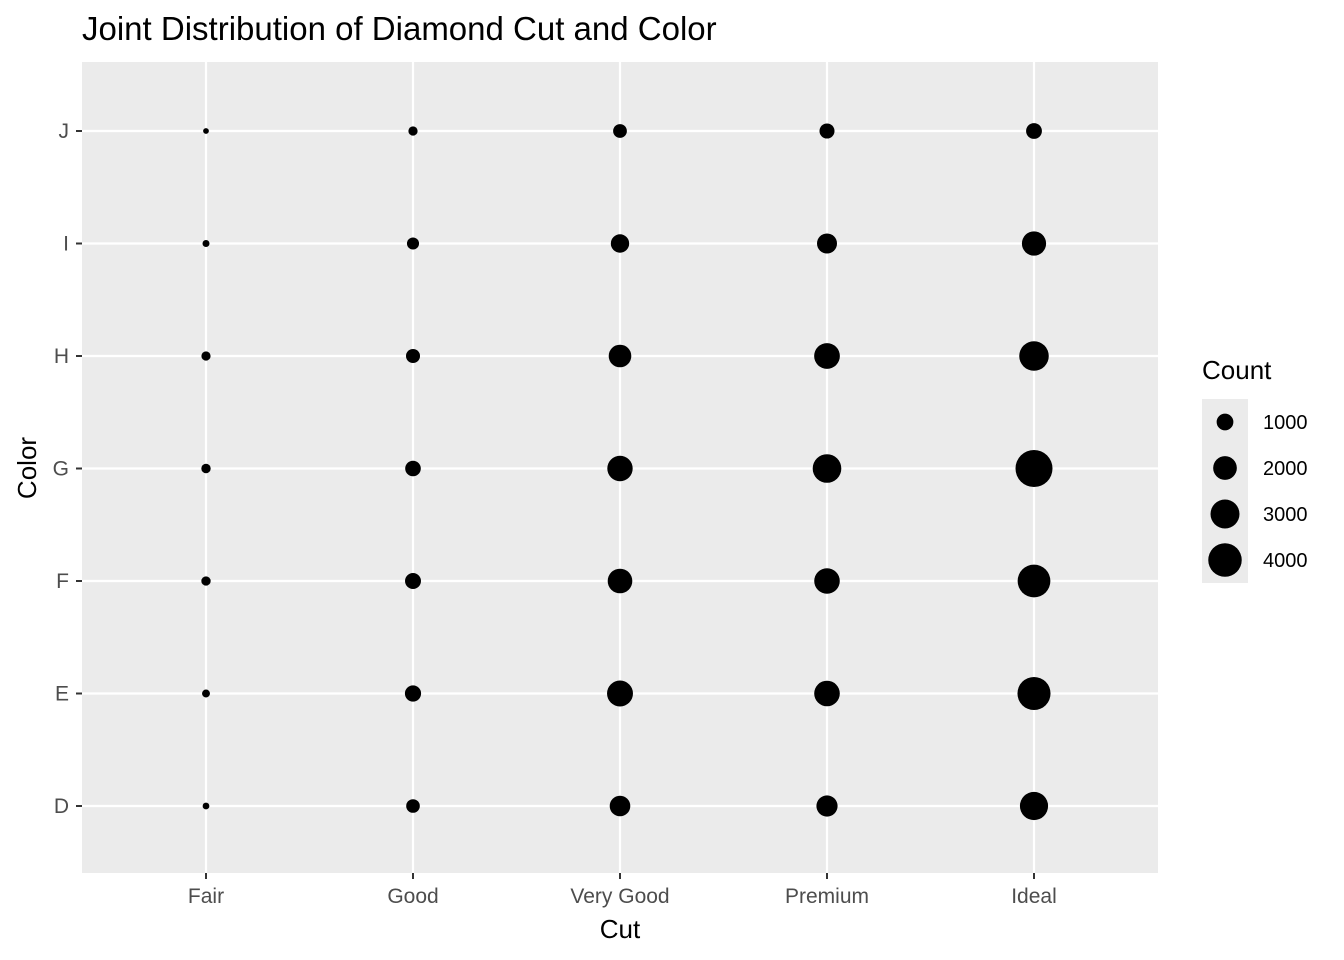  I want to click on y-axis: D E F G H I J, so click(67, 469).